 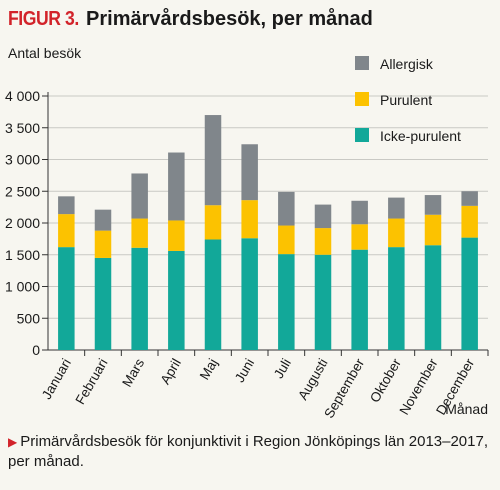 I want to click on figure-title: Primärvårdsbesök, per månad, so click(x=229, y=19).